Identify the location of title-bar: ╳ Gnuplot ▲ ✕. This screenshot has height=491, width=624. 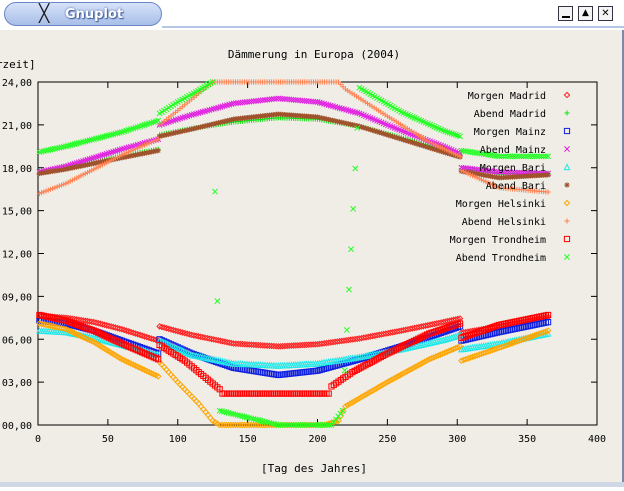
(312, 15).